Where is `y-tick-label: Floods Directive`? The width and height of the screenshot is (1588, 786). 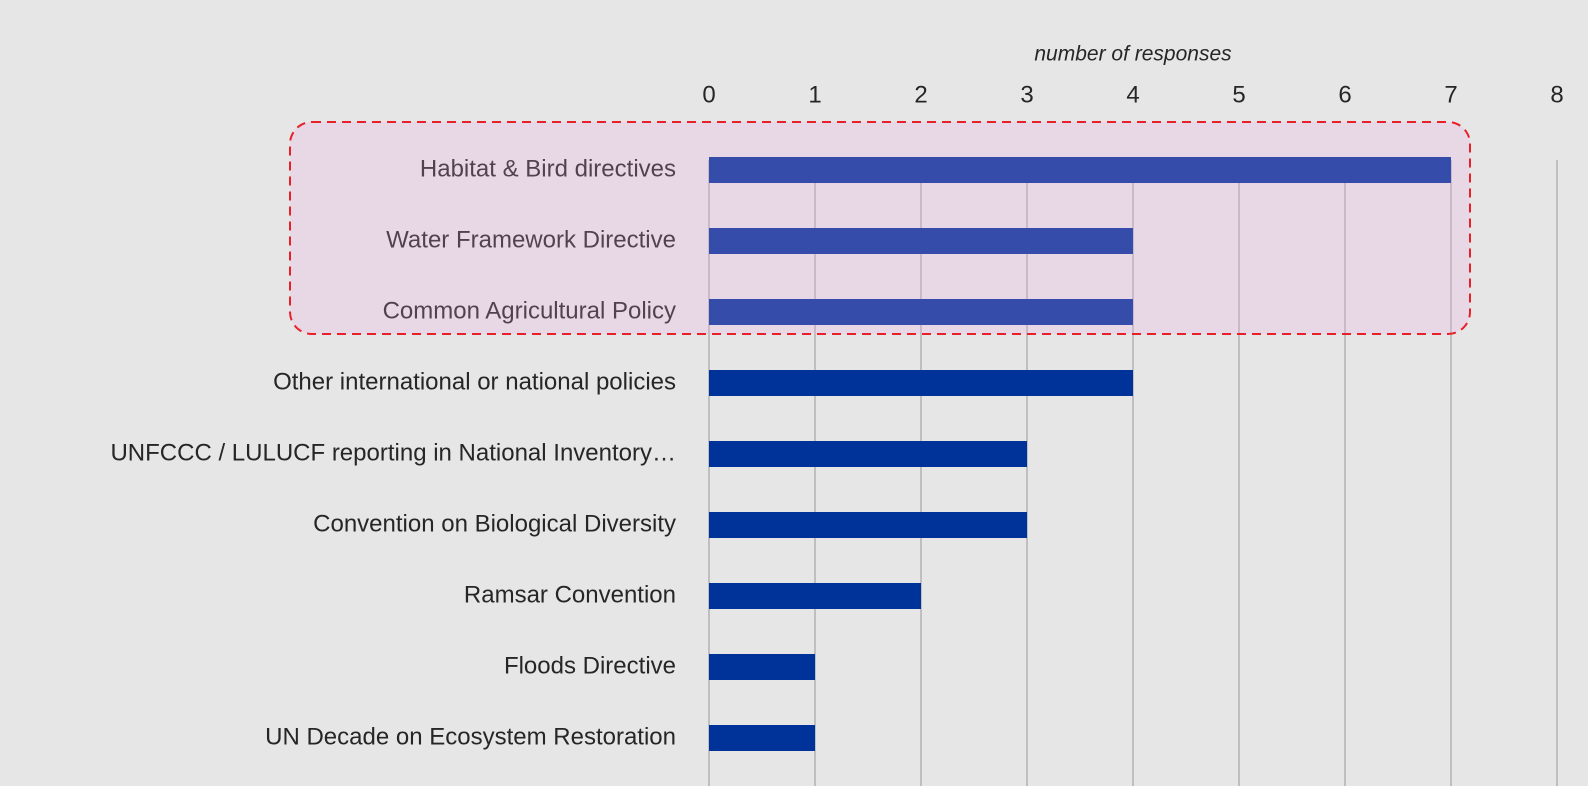
y-tick-label: Floods Directive is located at coordinates (590, 665).